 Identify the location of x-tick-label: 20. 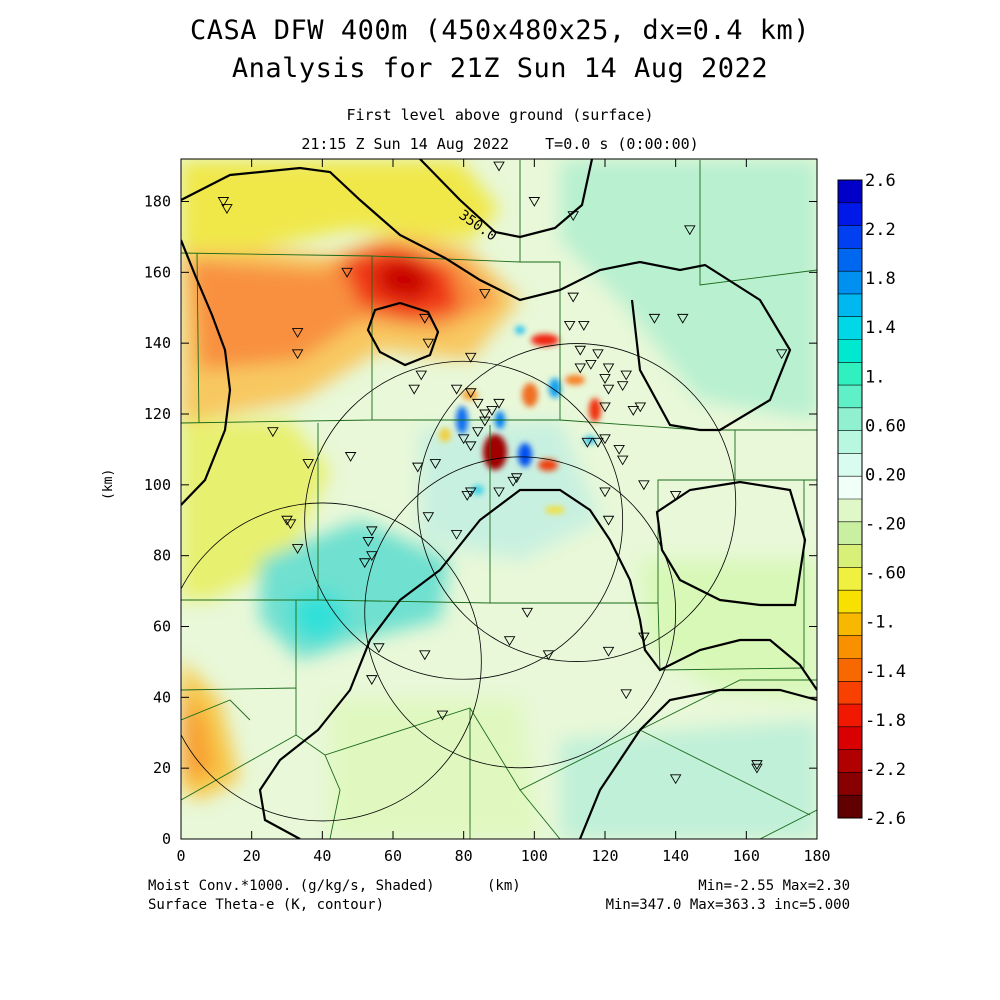
(252, 856).